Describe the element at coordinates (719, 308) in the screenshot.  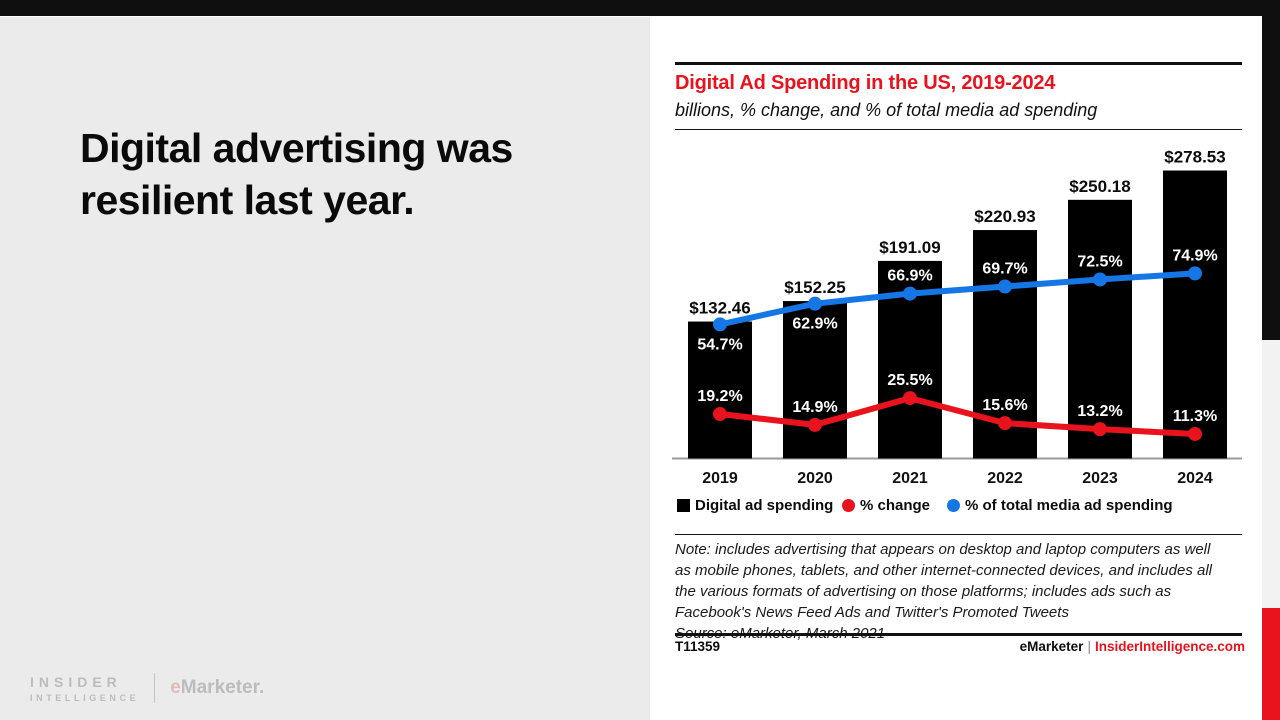
I see `svg-text: $132.46` at that location.